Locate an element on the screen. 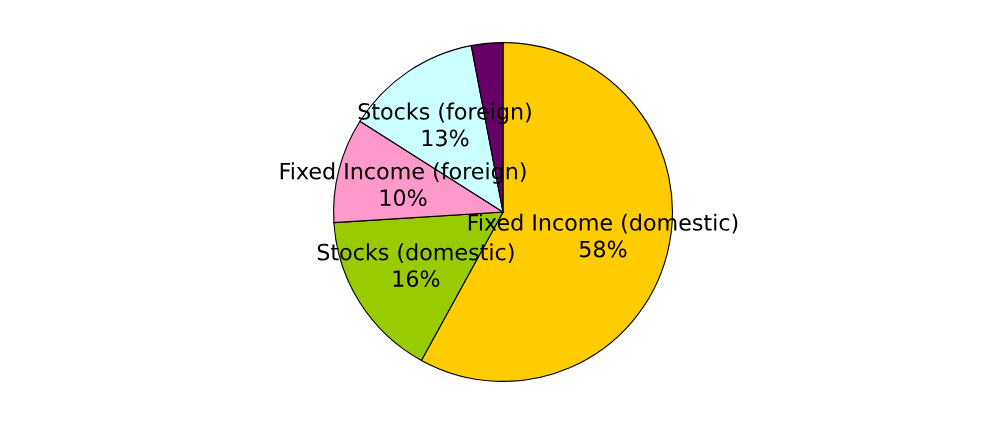 Image resolution: width=1004 pixels, height=423 pixels. data-label: 58% is located at coordinates (603, 249).